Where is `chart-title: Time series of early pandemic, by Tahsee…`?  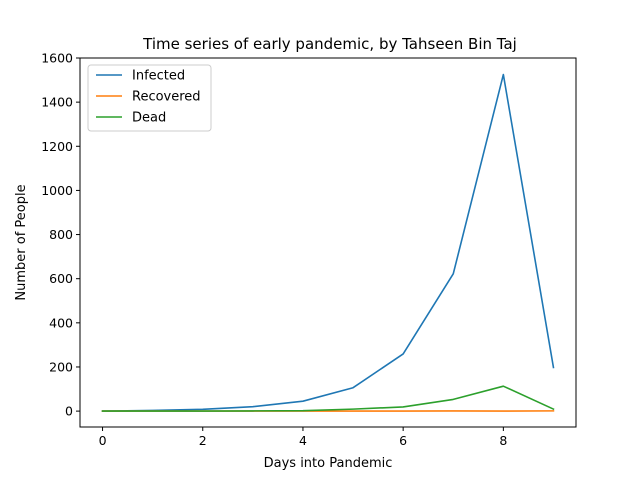
chart-title: Time series of early pandemic, by Tahsee… is located at coordinates (329, 44).